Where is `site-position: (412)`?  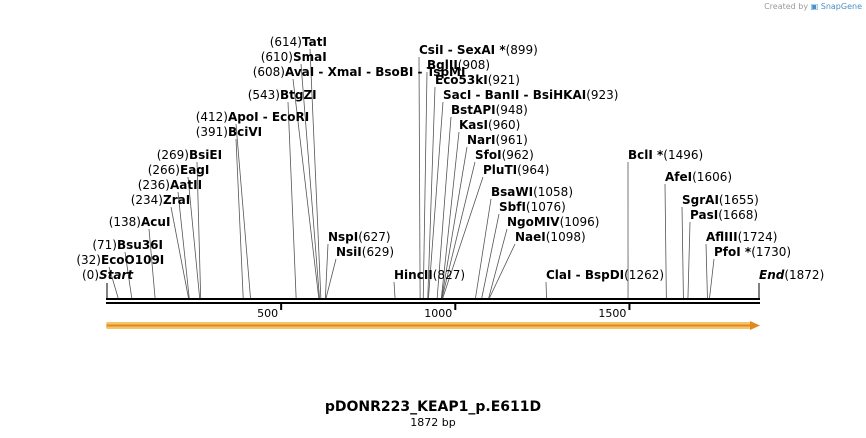 site-position: (412) is located at coordinates (212, 117).